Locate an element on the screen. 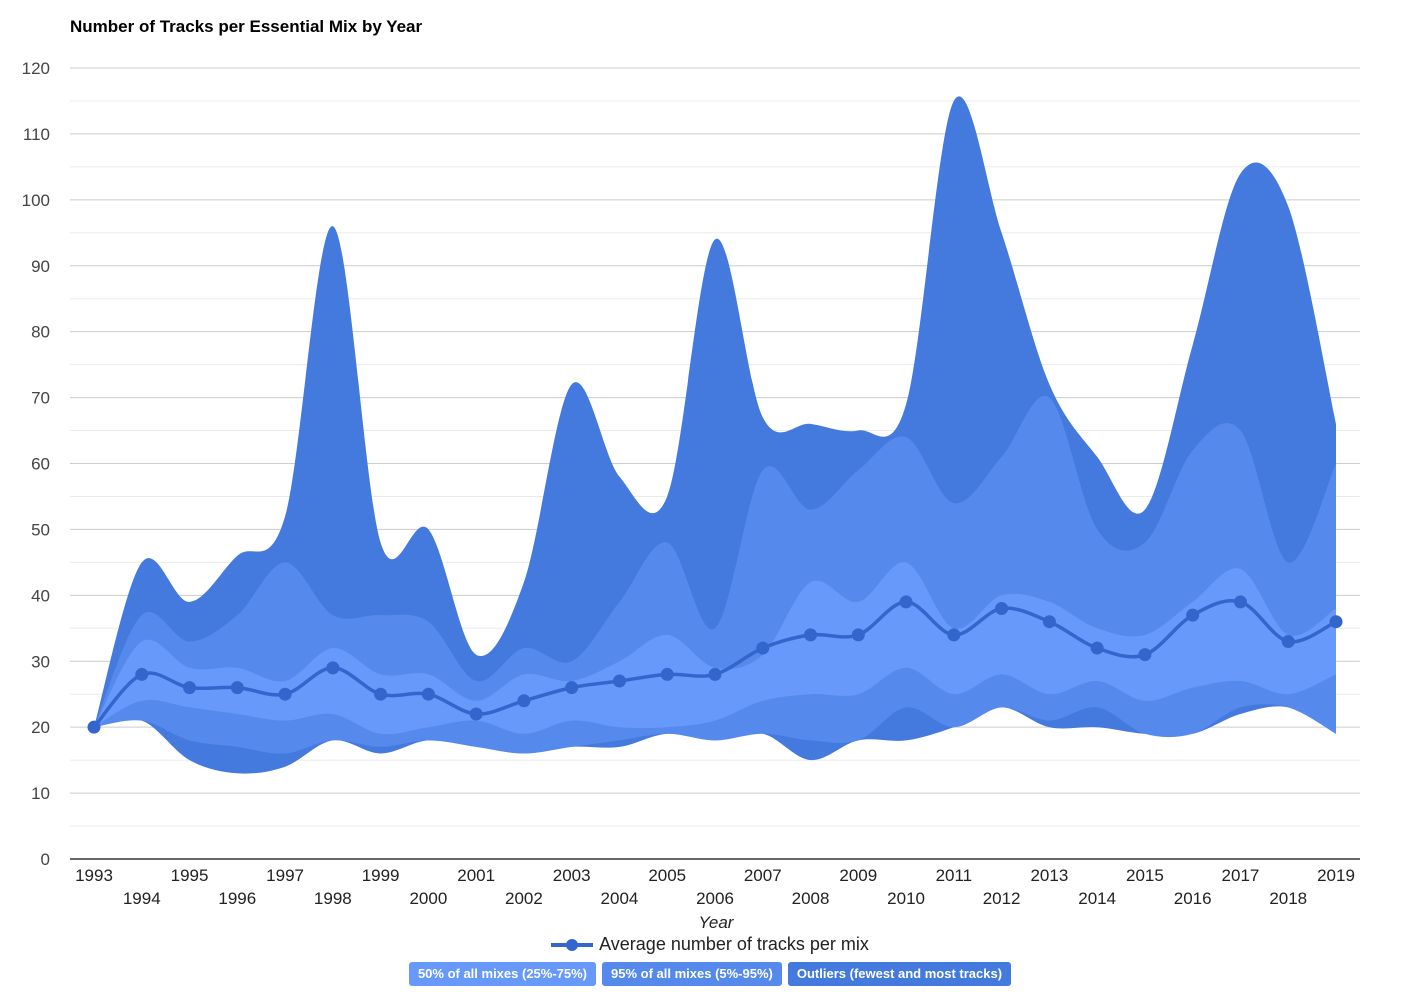  y-tick-label: 0 is located at coordinates (45, 859).